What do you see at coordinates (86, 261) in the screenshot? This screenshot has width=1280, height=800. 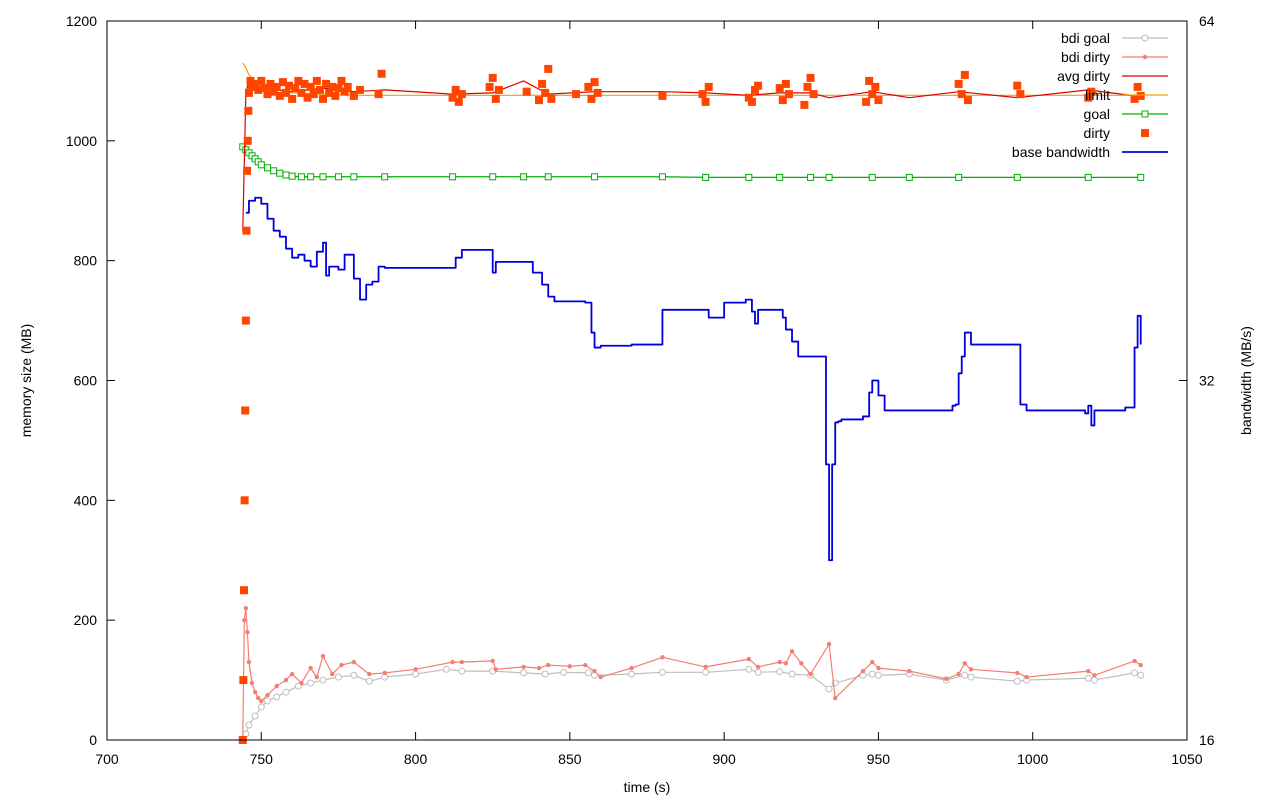 I see `y-tick-label: 800` at bounding box center [86, 261].